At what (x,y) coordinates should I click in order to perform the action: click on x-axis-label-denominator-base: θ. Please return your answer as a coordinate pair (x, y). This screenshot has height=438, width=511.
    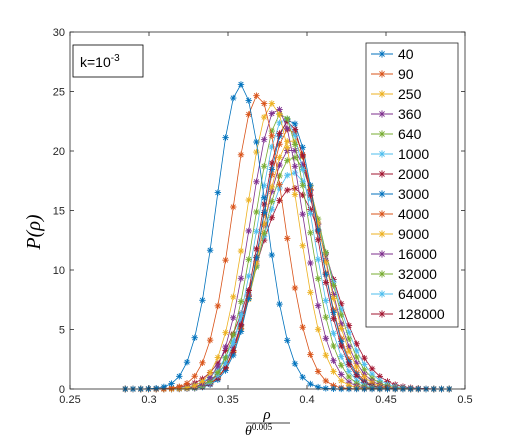
    Looking at the image, I should click on (248, 431).